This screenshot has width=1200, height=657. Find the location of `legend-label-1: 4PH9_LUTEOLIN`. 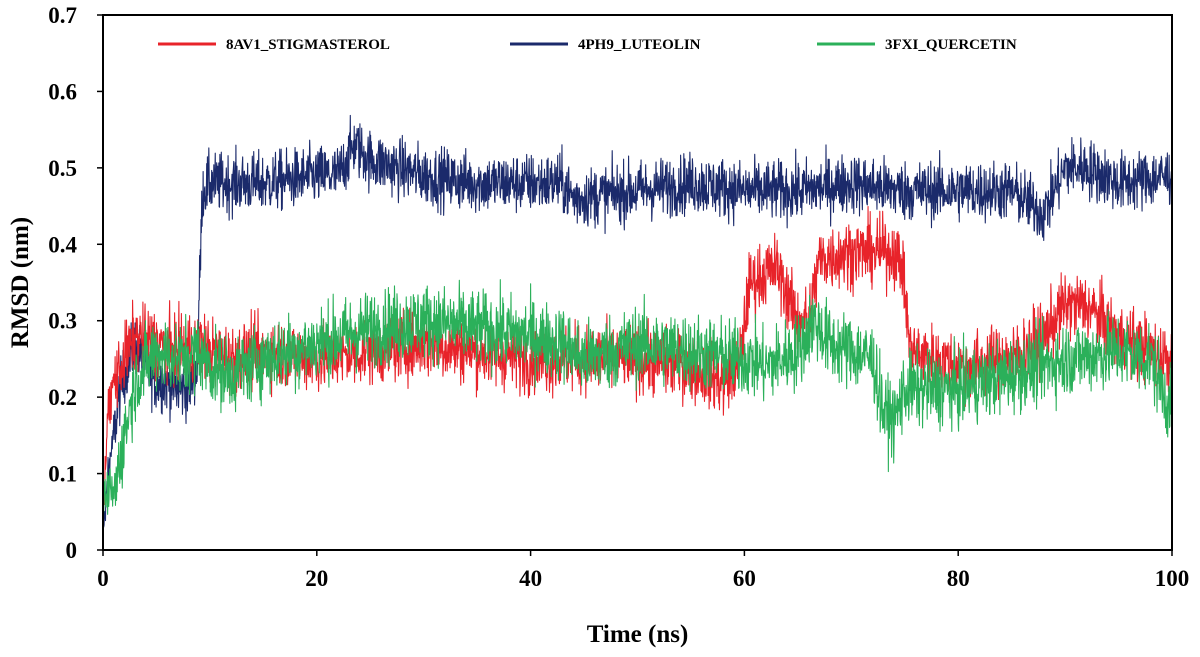

legend-label-1: 4PH9_LUTEOLIN is located at coordinates (639, 45).